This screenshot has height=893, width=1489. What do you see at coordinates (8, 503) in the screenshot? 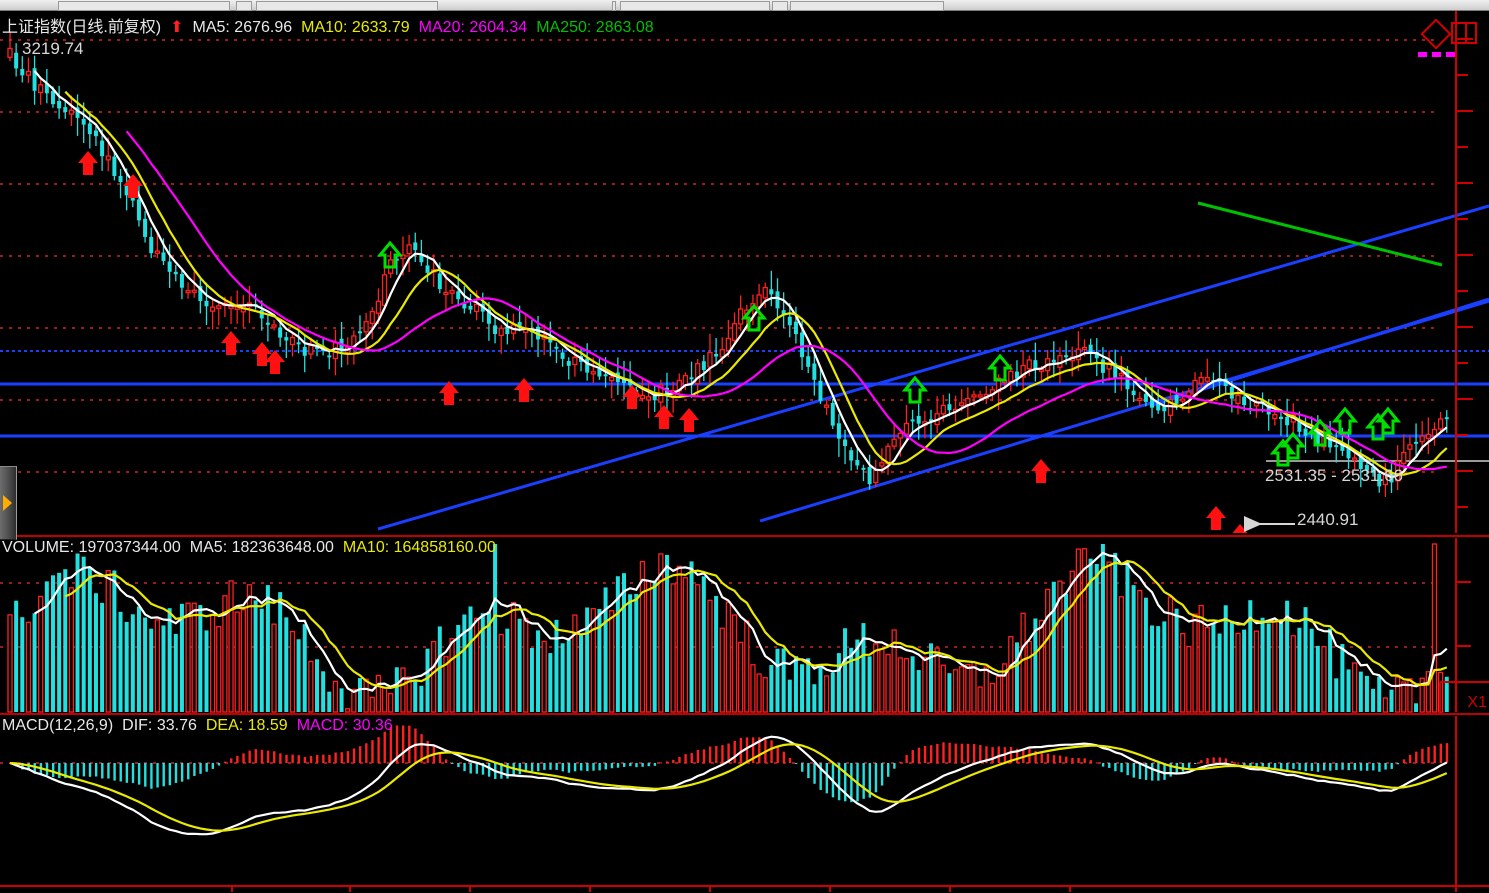
I see `left-flyout-panel-button` at bounding box center [8, 503].